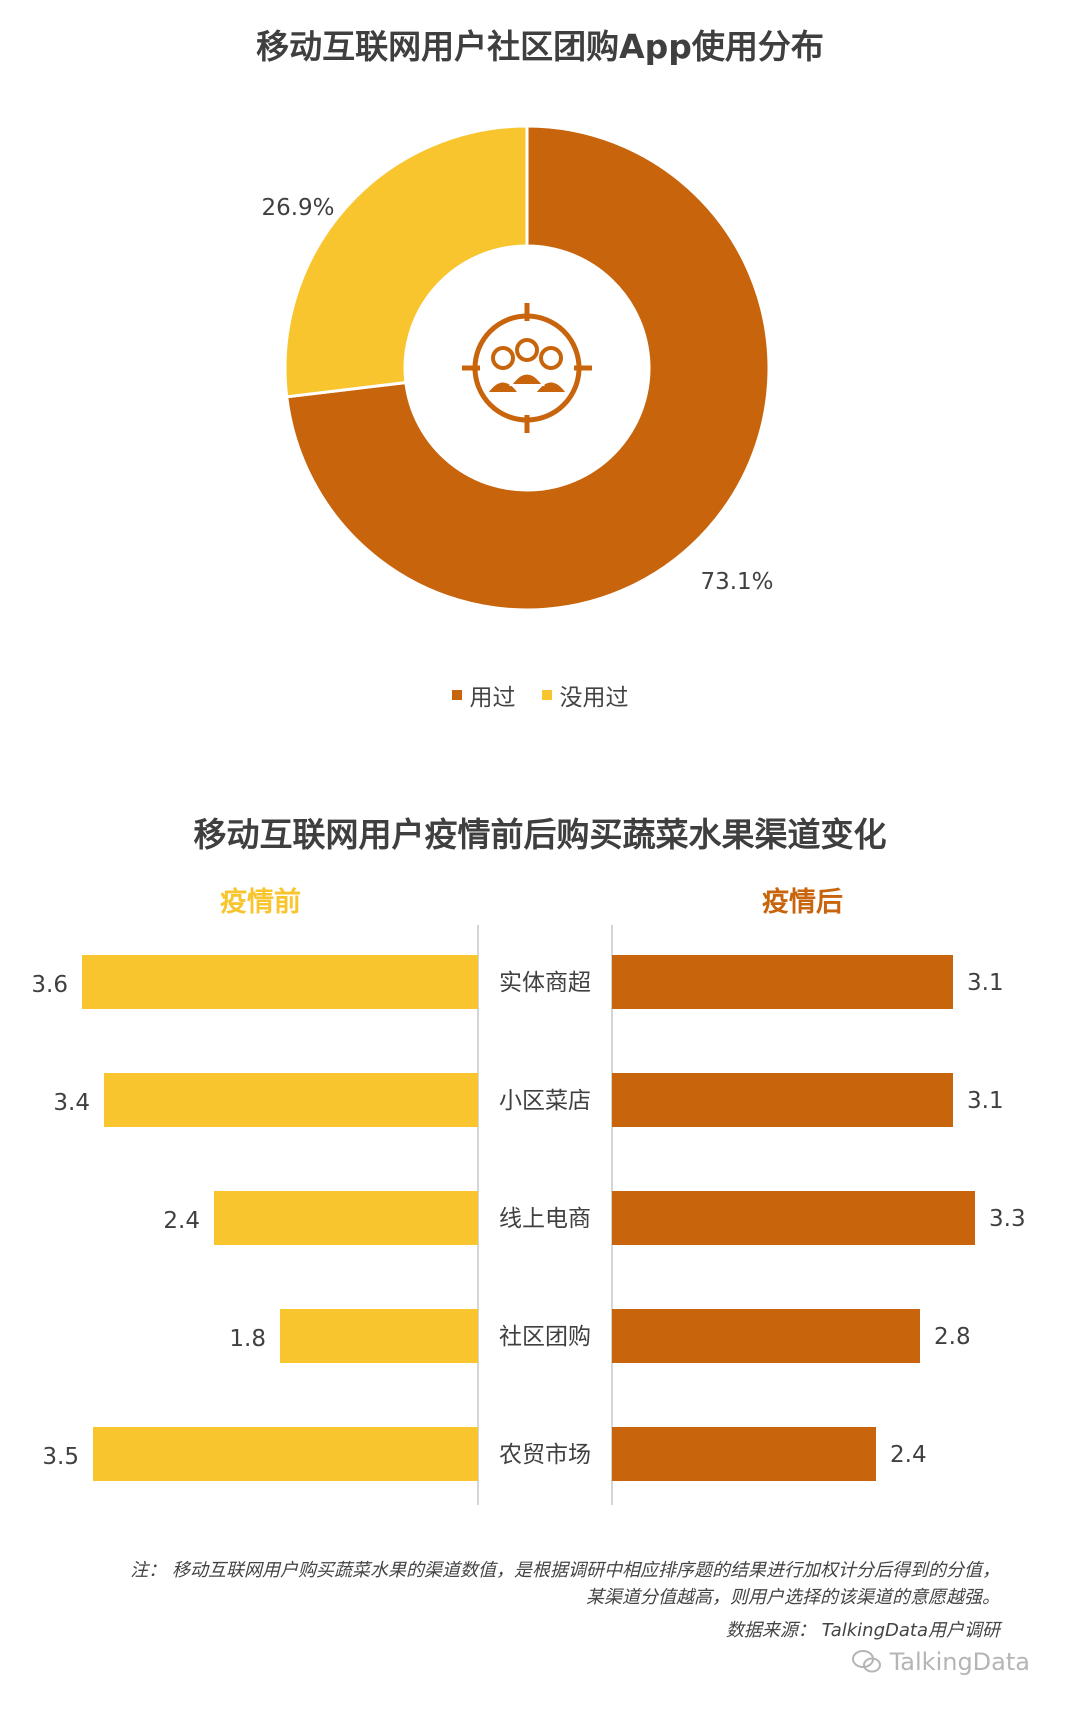  I want to click on value-label-before: 1.8, so click(247, 1339).